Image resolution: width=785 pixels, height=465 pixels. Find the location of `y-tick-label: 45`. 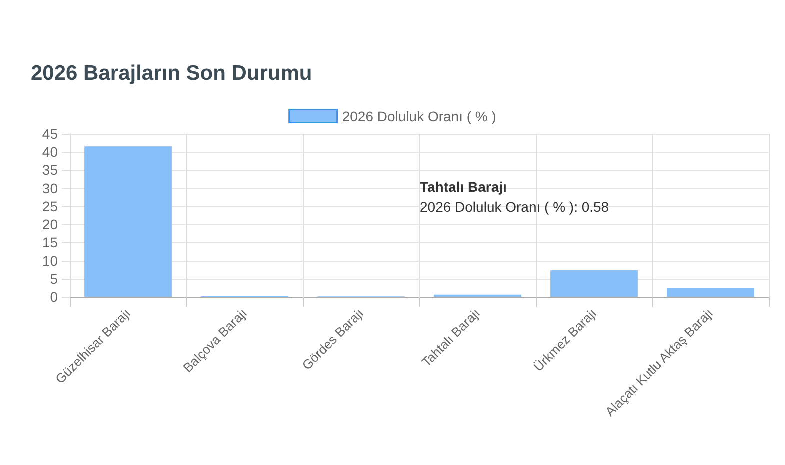

y-tick-label: 45 is located at coordinates (50, 134).